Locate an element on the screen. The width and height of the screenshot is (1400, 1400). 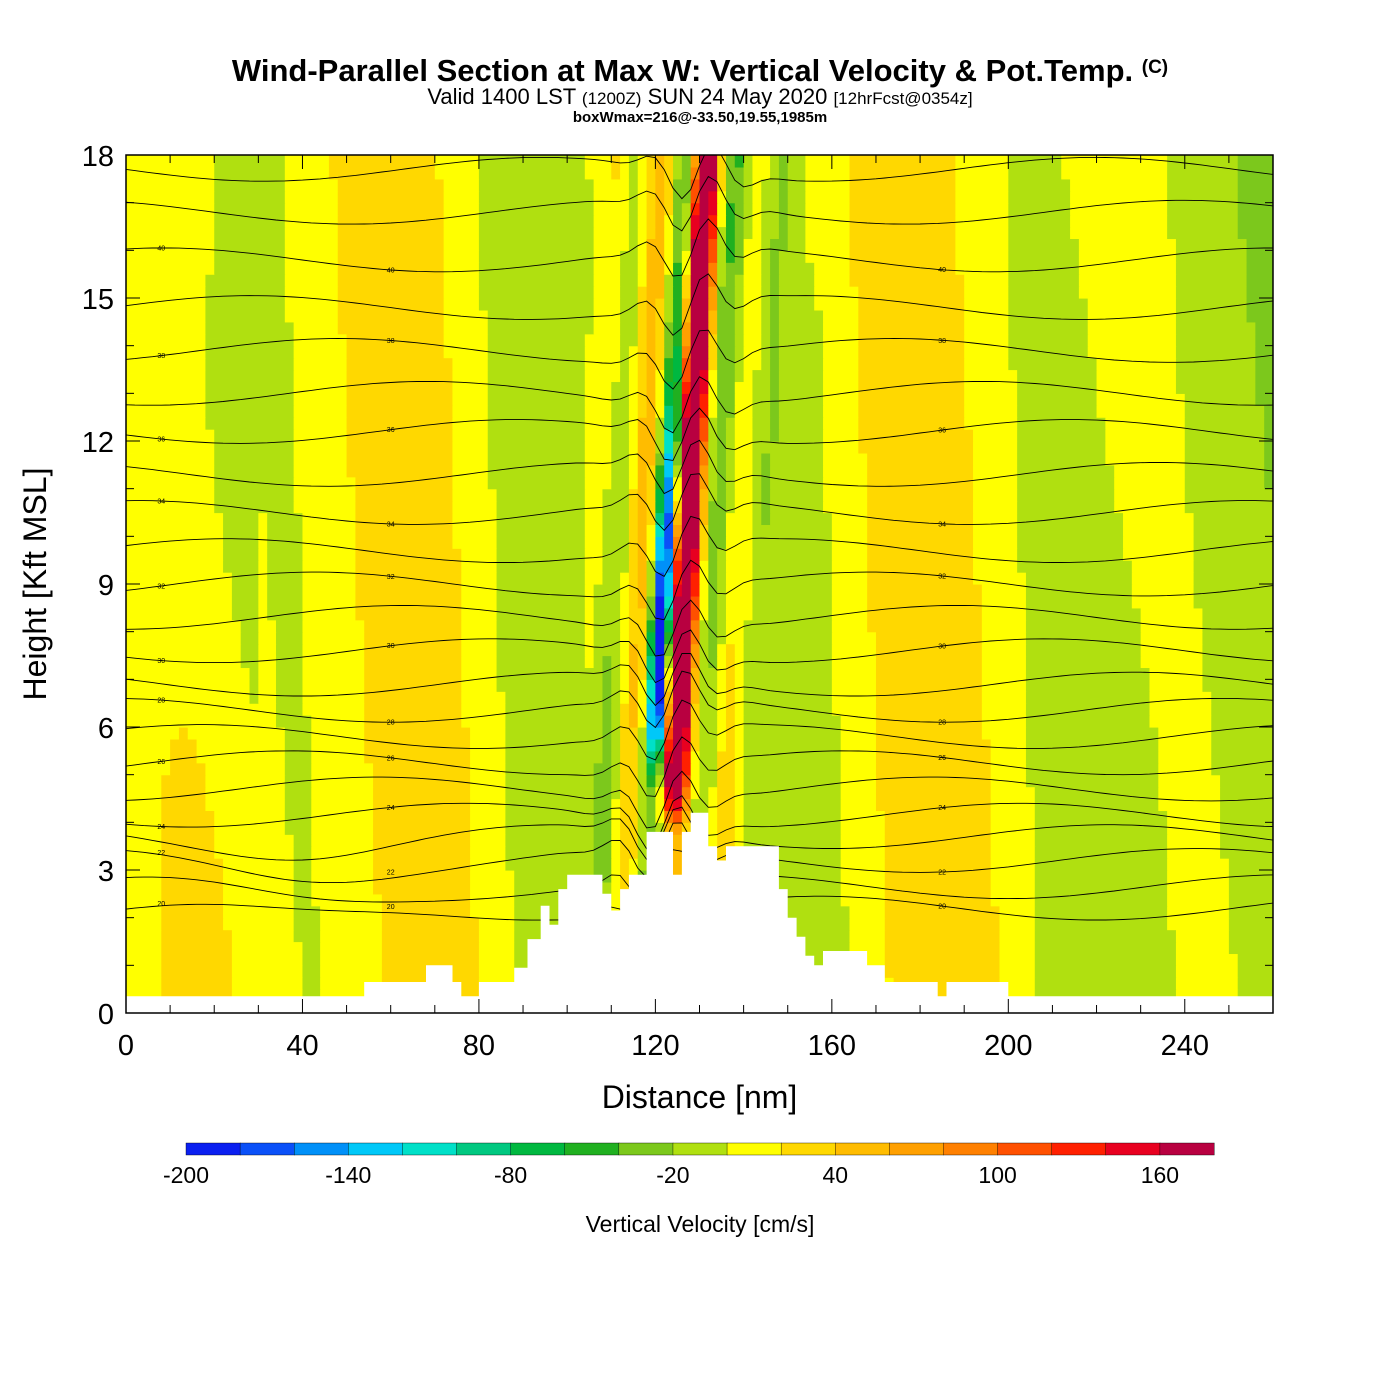
isentrope-label: 26 is located at coordinates (391, 758).